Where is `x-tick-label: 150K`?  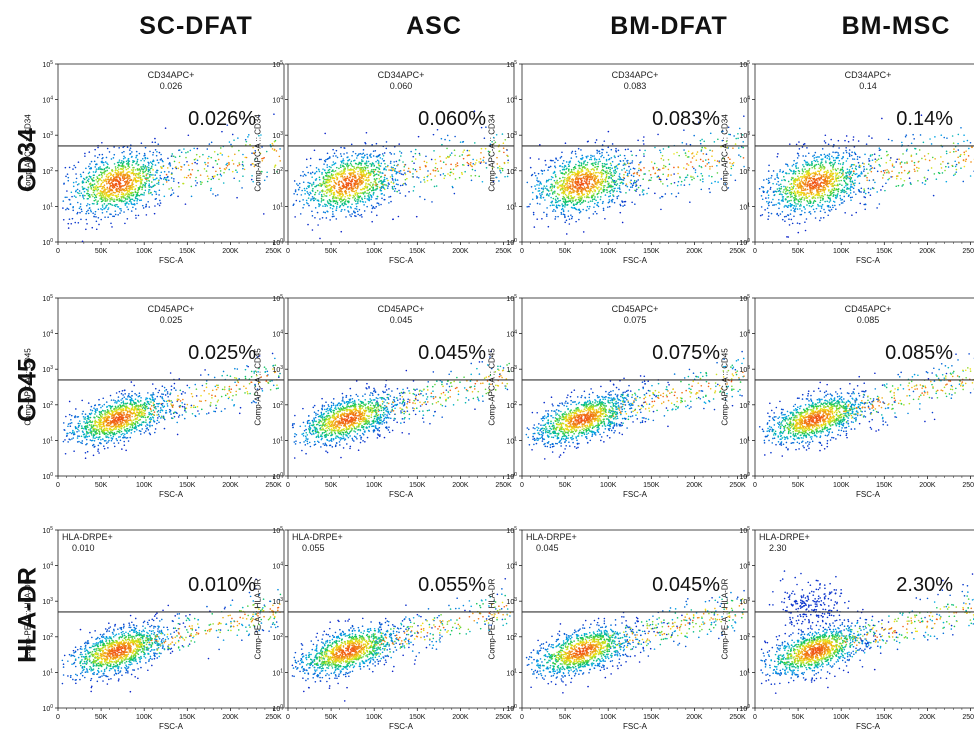 x-tick-label: 150K is located at coordinates (884, 251).